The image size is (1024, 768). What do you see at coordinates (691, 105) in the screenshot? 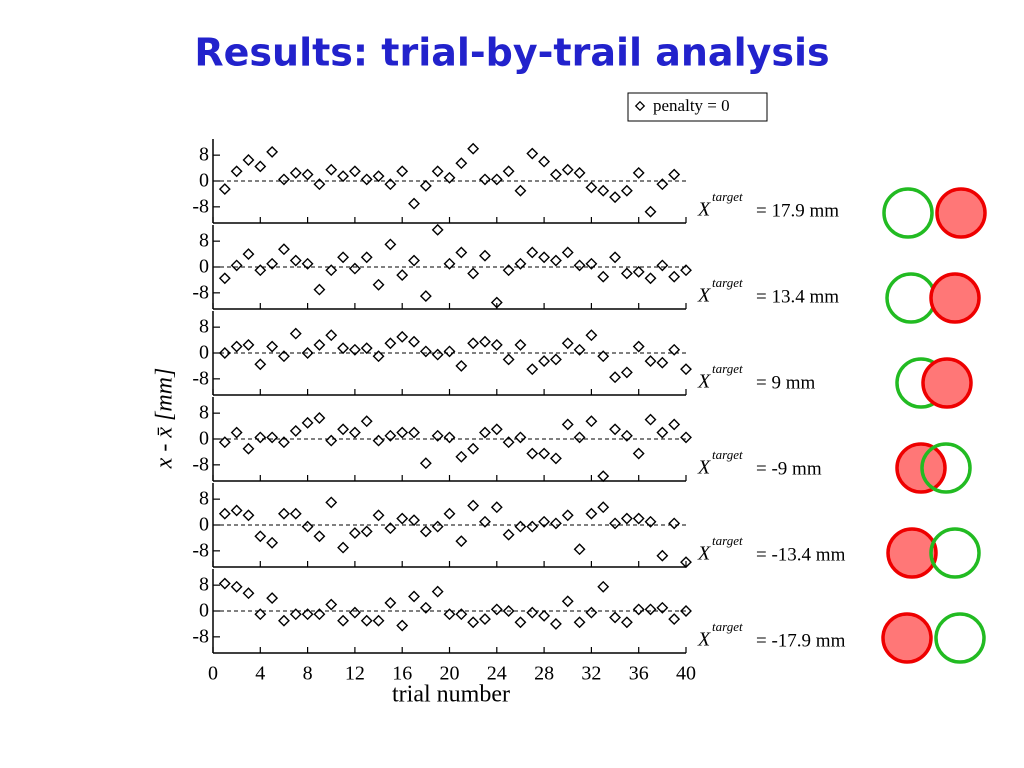
I see `legend-label: penalty = 0` at bounding box center [691, 105].